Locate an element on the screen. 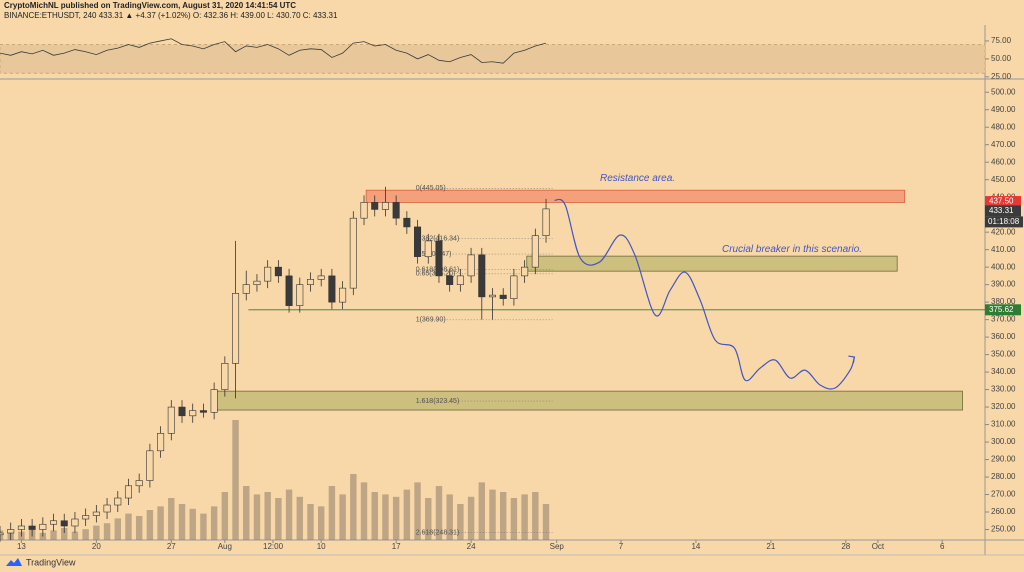 The width and height of the screenshot is (1024, 572). rsi-band is located at coordinates (493, 59).